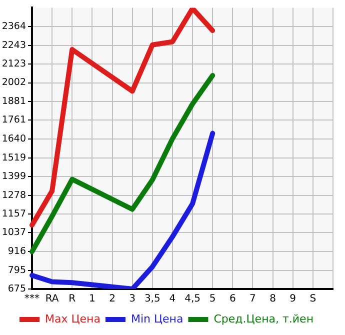  What do you see at coordinates (273, 299) in the screenshot?
I see `x-tick-label: 8` at bounding box center [273, 299].